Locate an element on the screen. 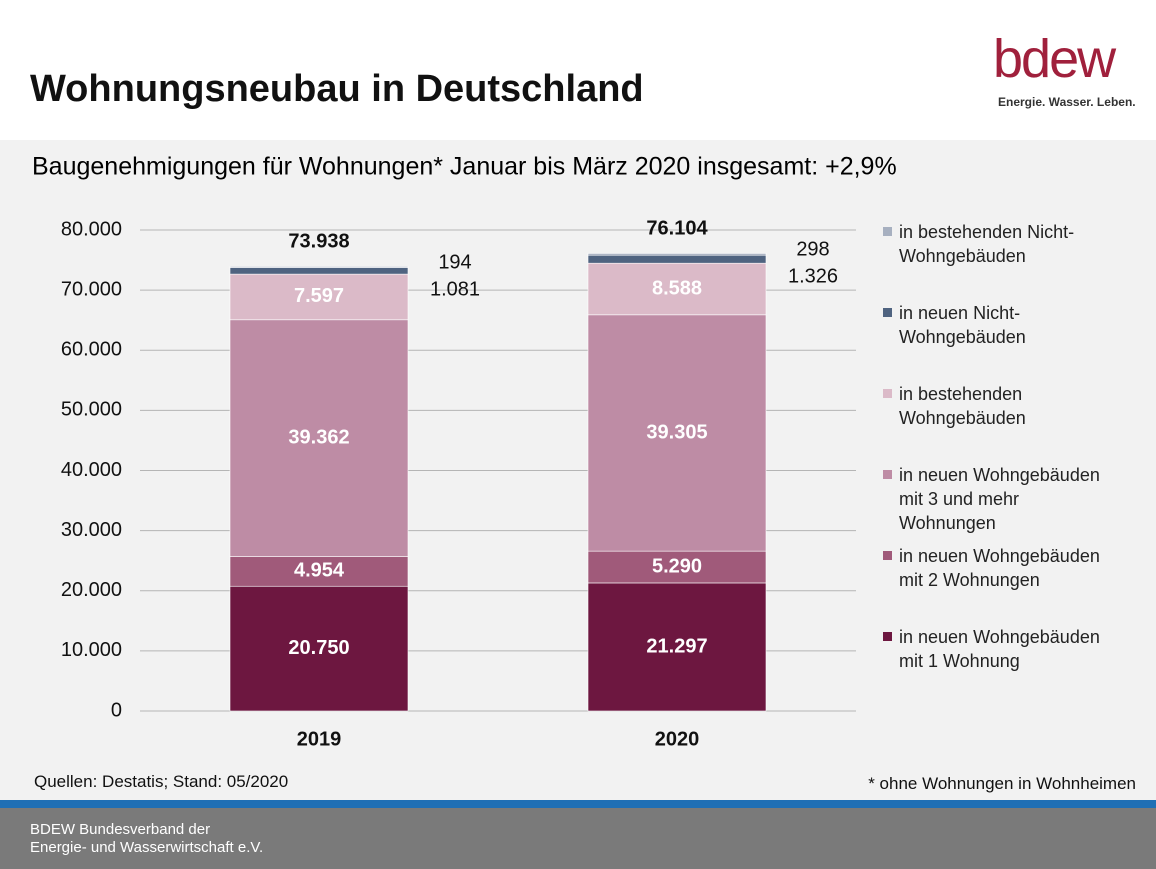 This screenshot has width=1156, height=869. data-label: 1.081 is located at coordinates (455, 290).